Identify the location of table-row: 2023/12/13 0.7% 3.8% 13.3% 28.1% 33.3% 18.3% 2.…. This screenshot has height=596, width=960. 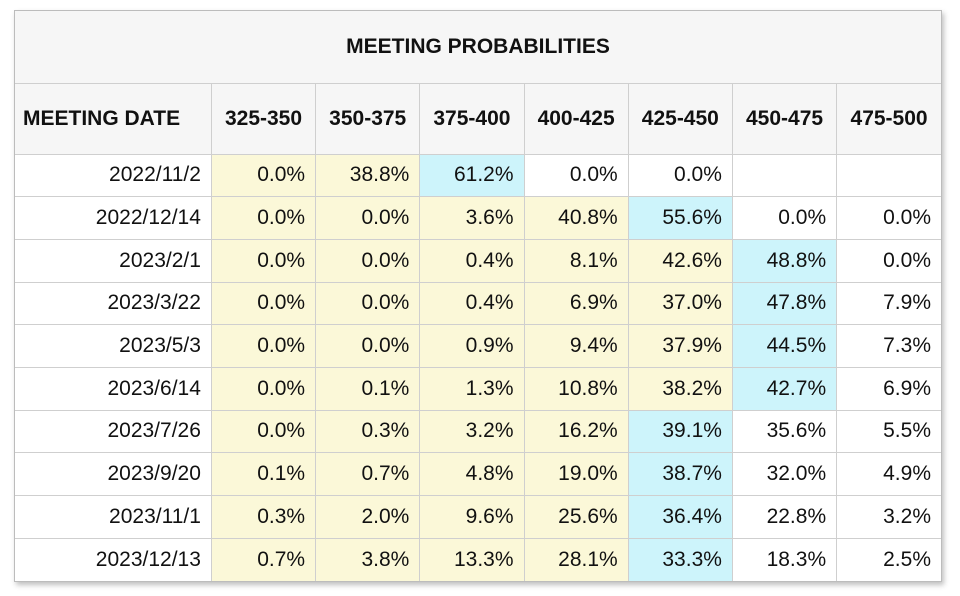
(478, 559).